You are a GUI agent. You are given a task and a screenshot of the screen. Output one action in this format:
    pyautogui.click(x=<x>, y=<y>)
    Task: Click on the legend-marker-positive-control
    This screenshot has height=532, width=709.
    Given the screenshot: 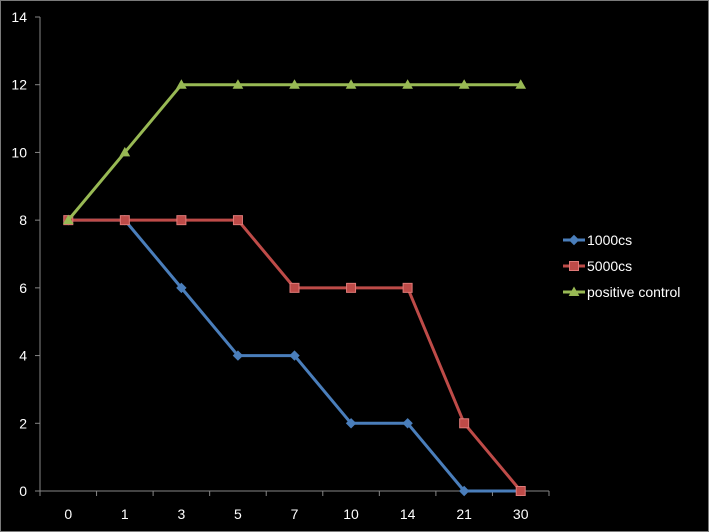 What is the action you would take?
    pyautogui.click(x=574, y=291)
    